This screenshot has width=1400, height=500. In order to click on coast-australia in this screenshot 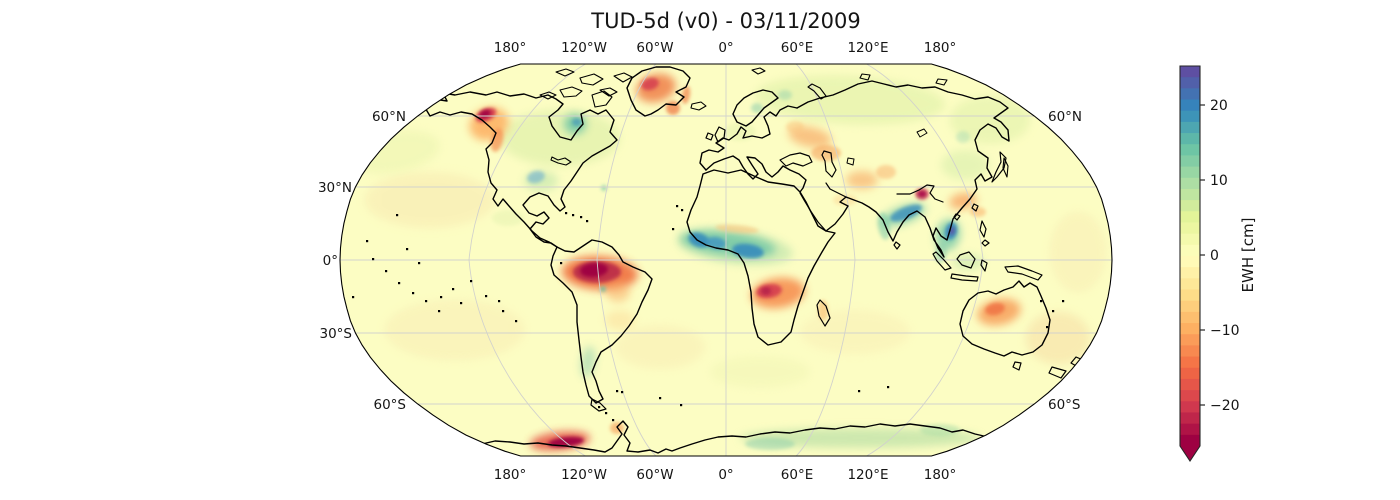, I will do `click(1005, 318)`.